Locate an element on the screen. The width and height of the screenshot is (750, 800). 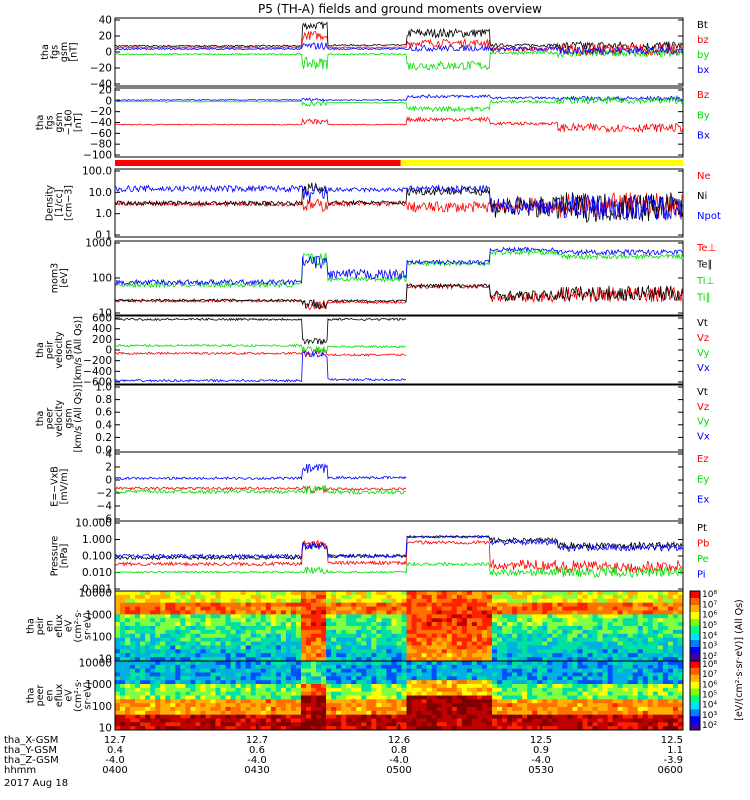
legend-Npot: Npot is located at coordinates (709, 216).